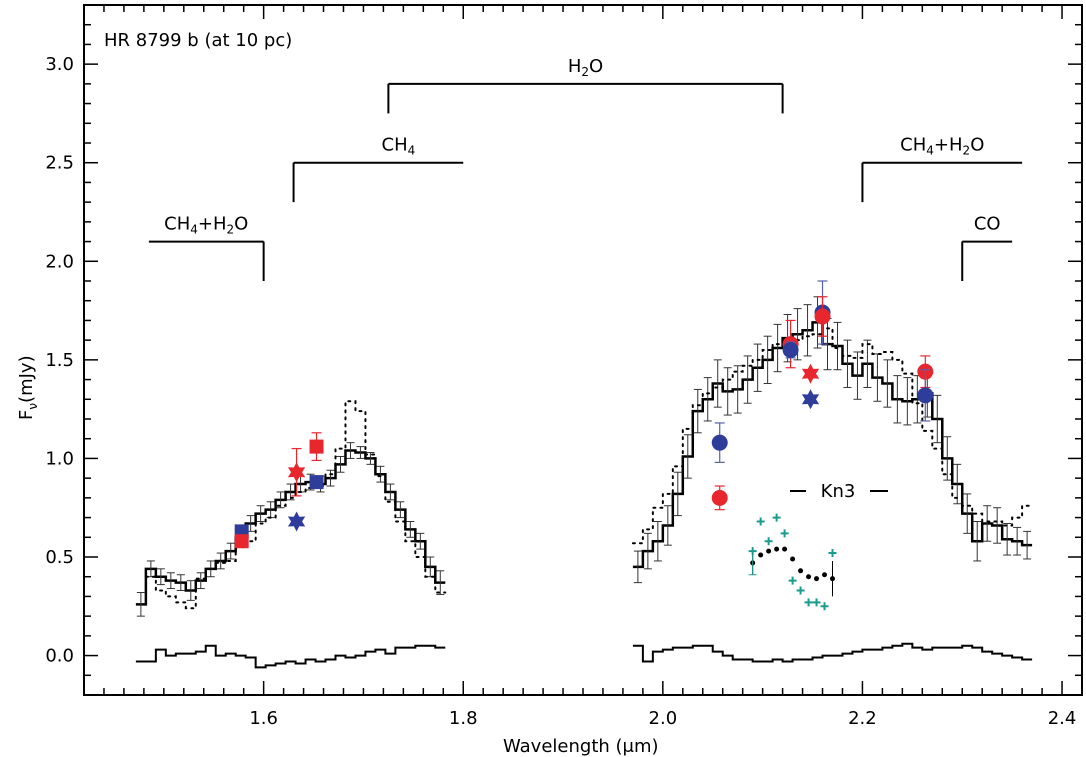 The height and width of the screenshot is (757, 1086). I want to click on band-label-part: CO, so click(987, 224).